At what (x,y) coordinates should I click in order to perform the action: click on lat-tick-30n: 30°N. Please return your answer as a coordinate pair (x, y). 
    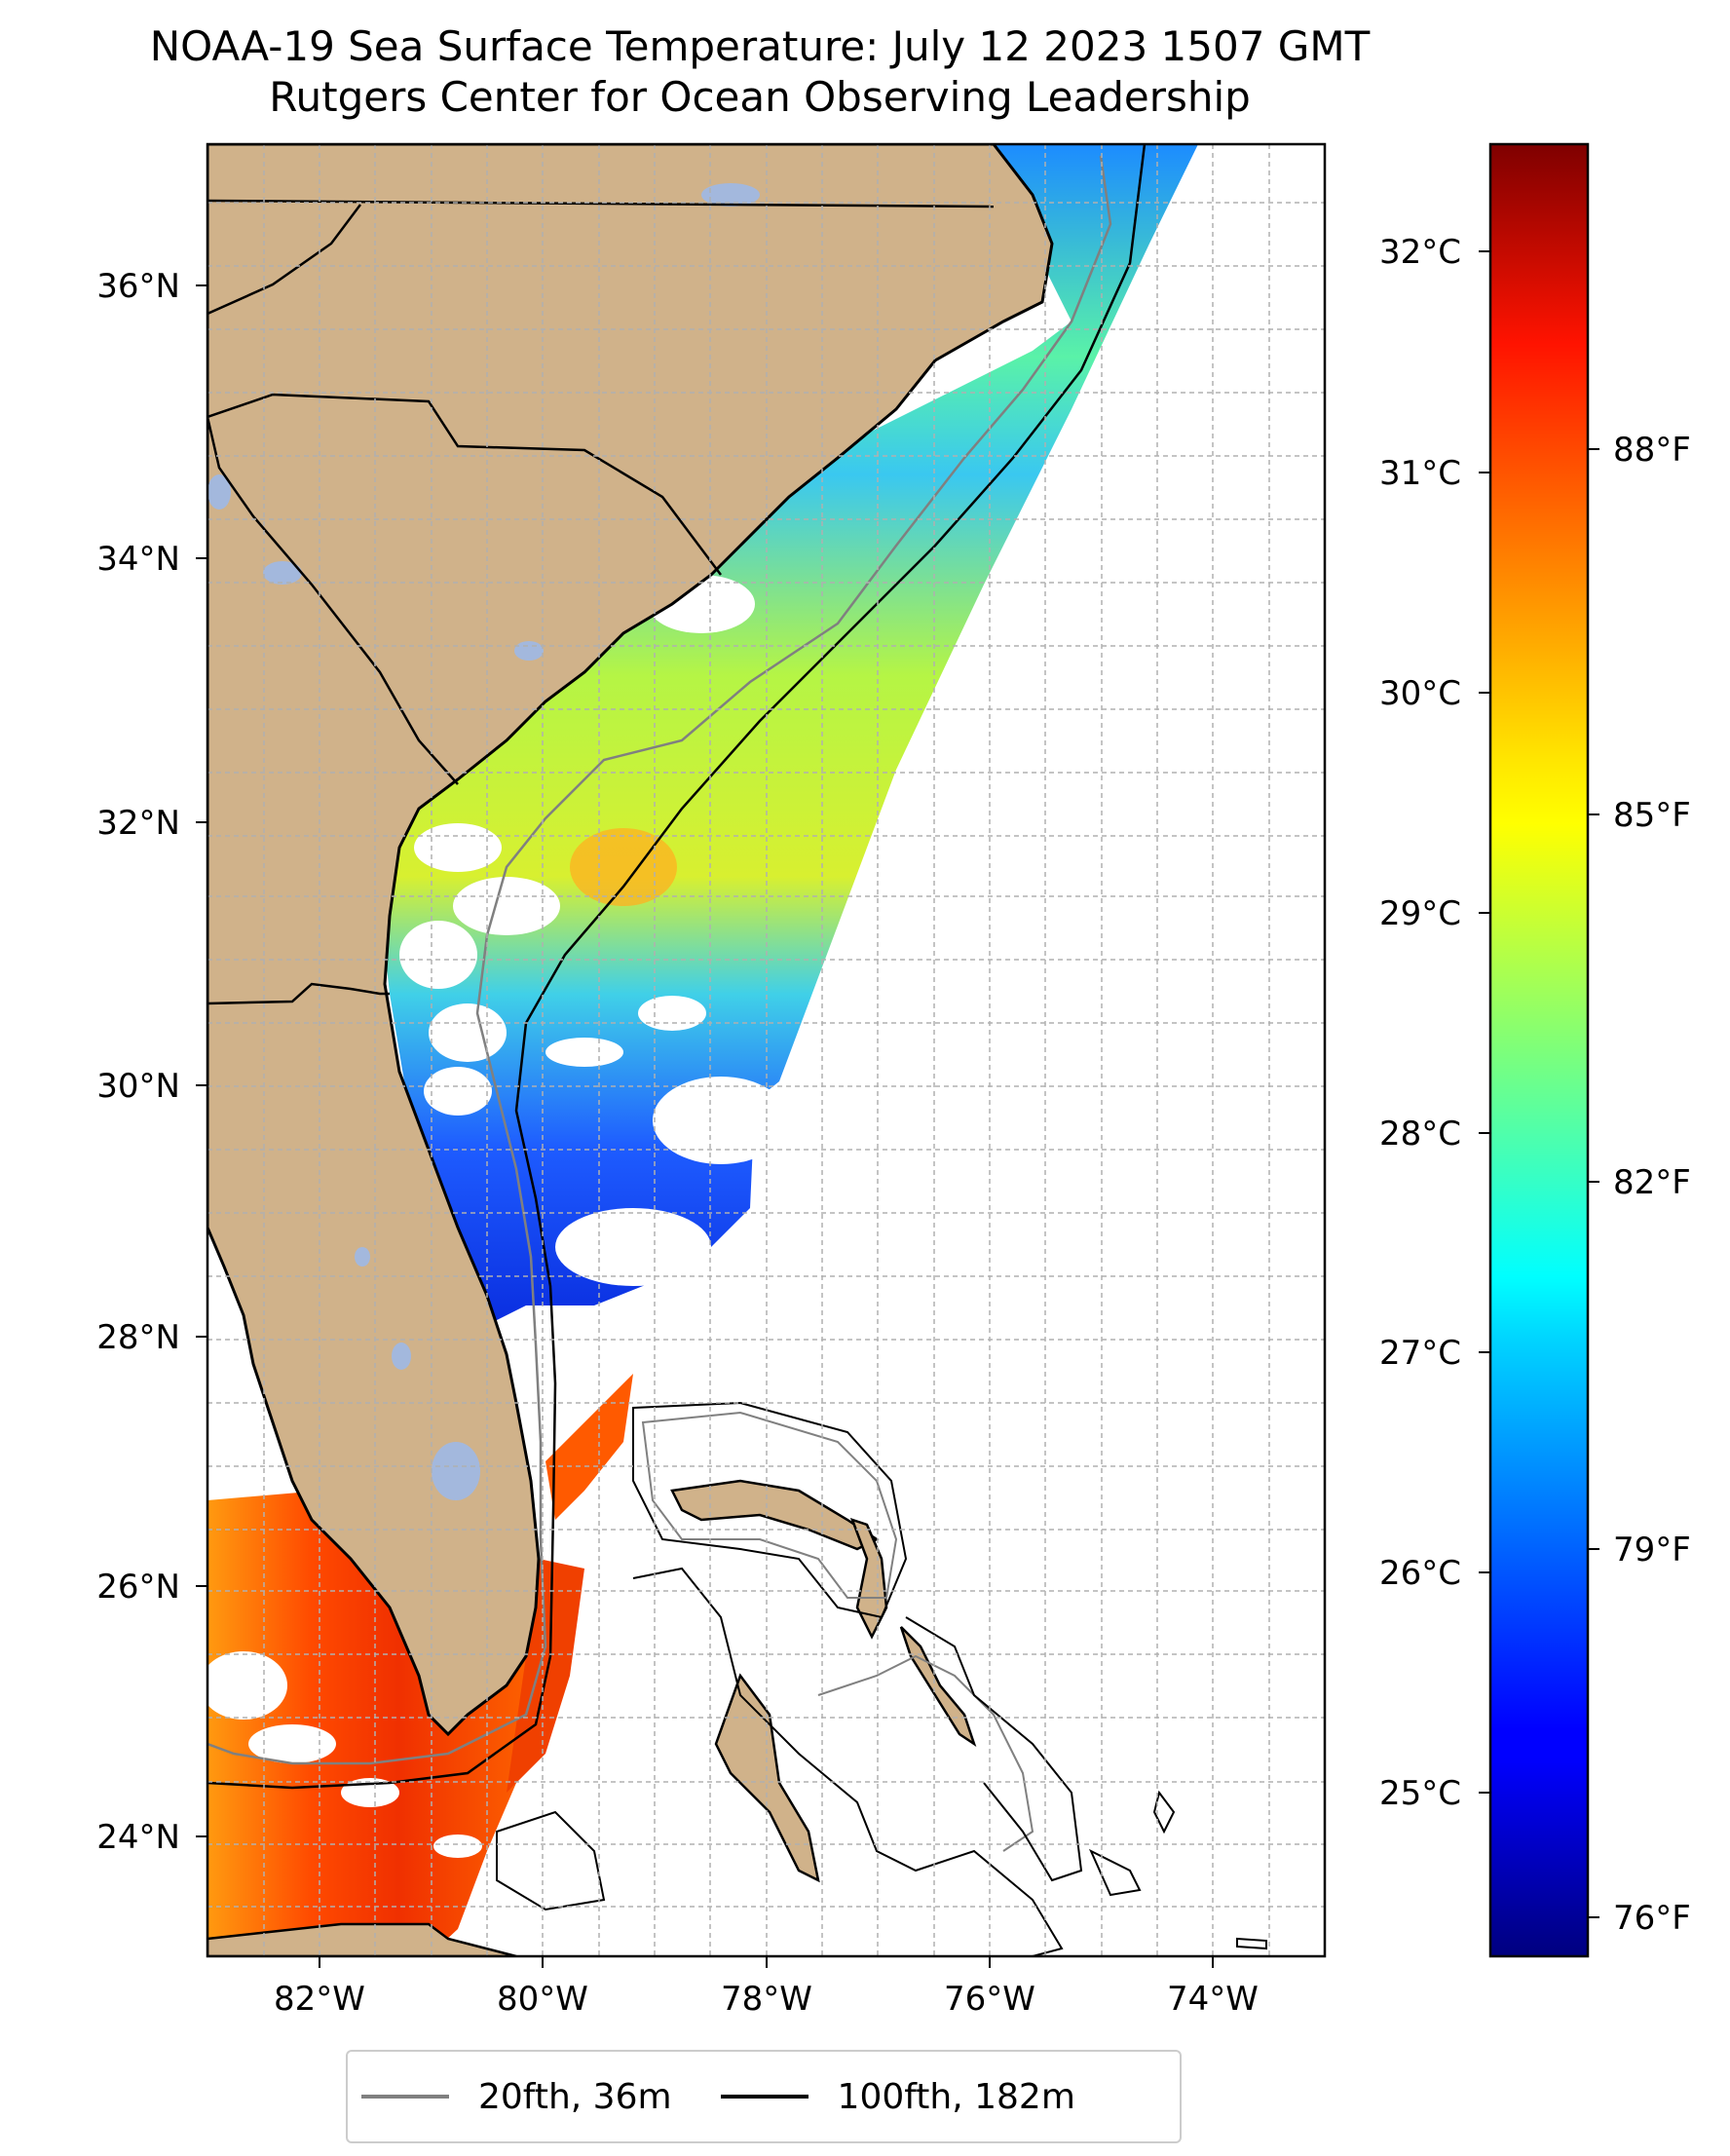
    Looking at the image, I should click on (138, 1086).